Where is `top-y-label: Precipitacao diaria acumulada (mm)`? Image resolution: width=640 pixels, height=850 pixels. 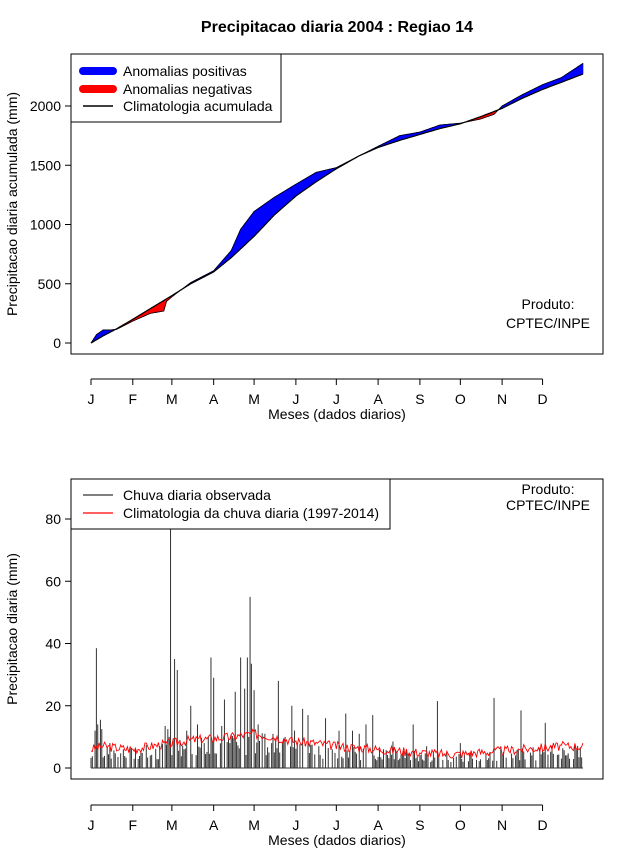
top-y-label: Precipitacao diaria acumulada (mm) is located at coordinates (12, 204).